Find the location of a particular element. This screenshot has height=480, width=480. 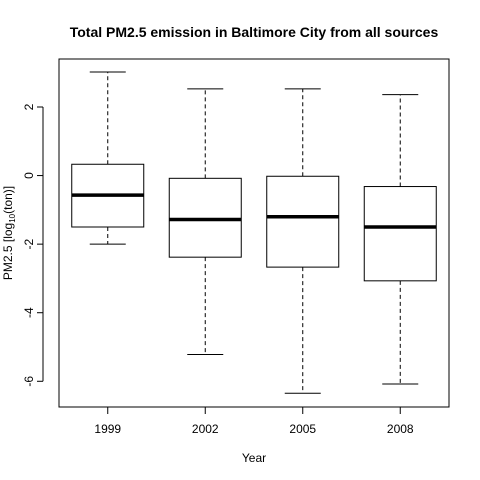

box-2008 is located at coordinates (400, 239).